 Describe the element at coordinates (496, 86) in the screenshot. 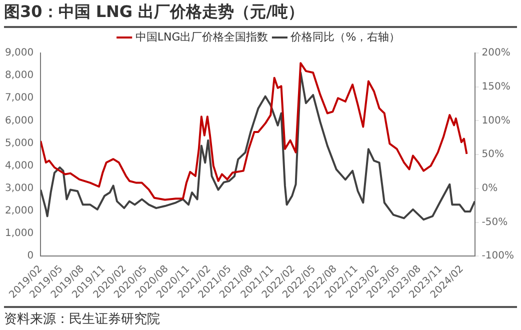

I see `y2-tick-label: 150%` at that location.